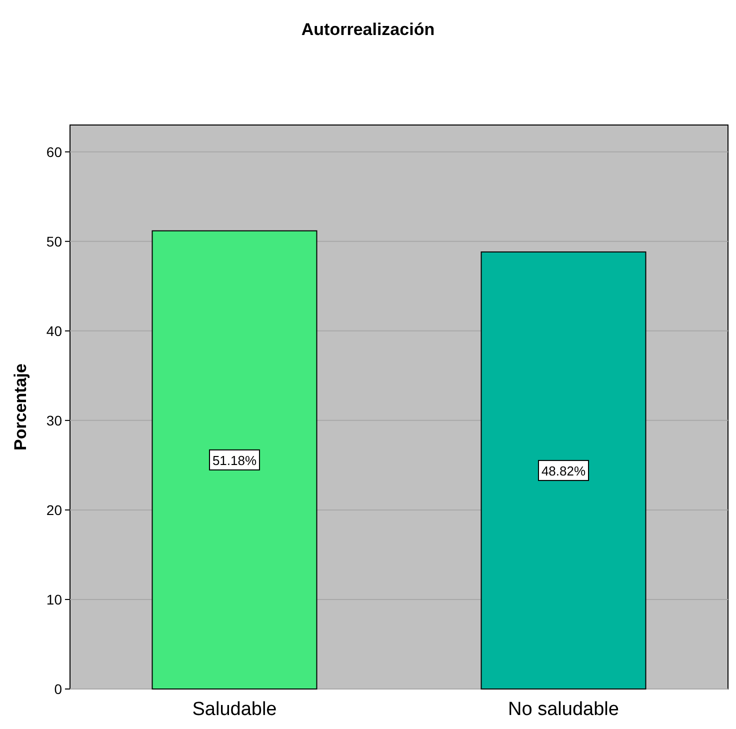 This screenshot has height=729, width=736. What do you see at coordinates (54, 510) in the screenshot?
I see `y-tick-label: 20` at bounding box center [54, 510].